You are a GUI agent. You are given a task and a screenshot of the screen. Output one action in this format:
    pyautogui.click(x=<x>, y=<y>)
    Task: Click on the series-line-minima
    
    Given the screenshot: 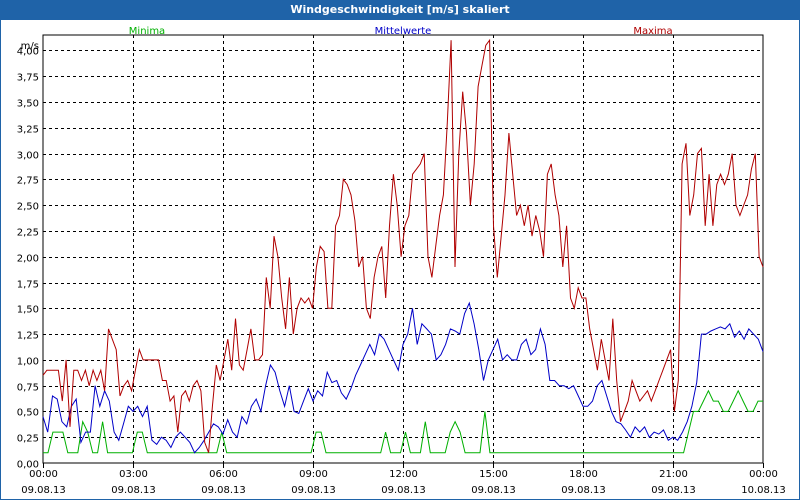 What is the action you would take?
    pyautogui.click(x=403, y=421)
    